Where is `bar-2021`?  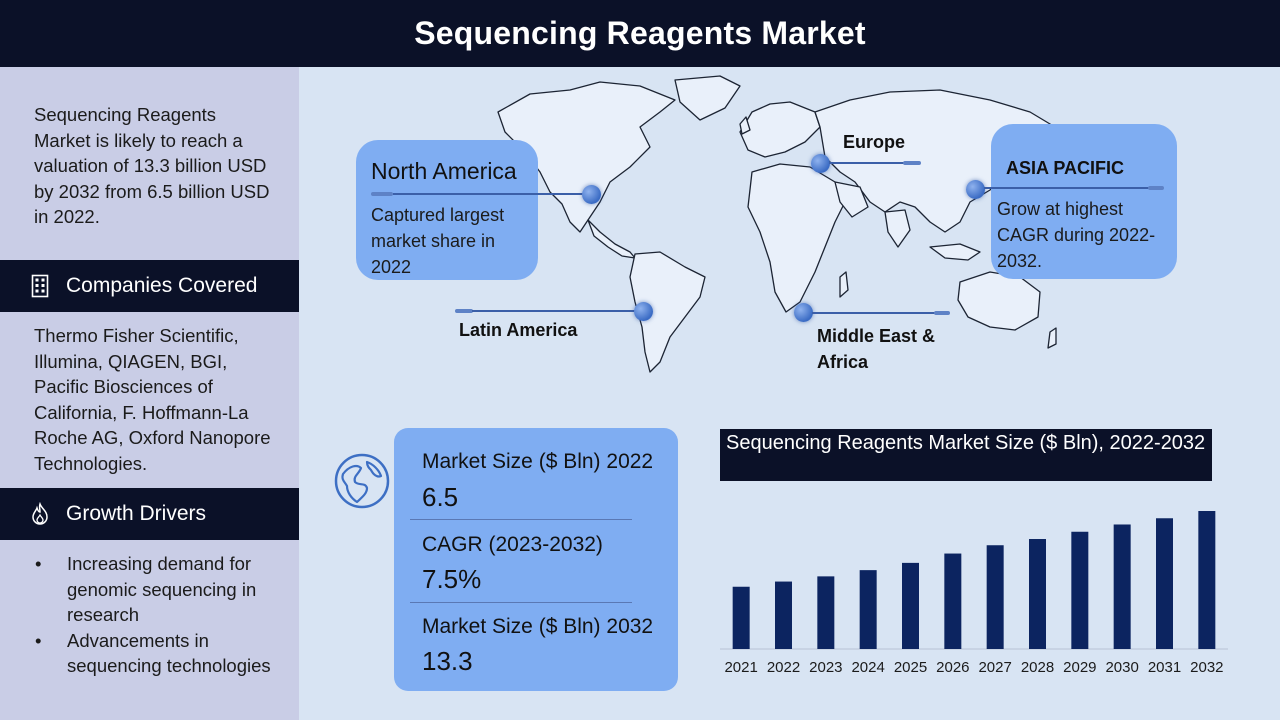
bar-2021 is located at coordinates (741, 617).